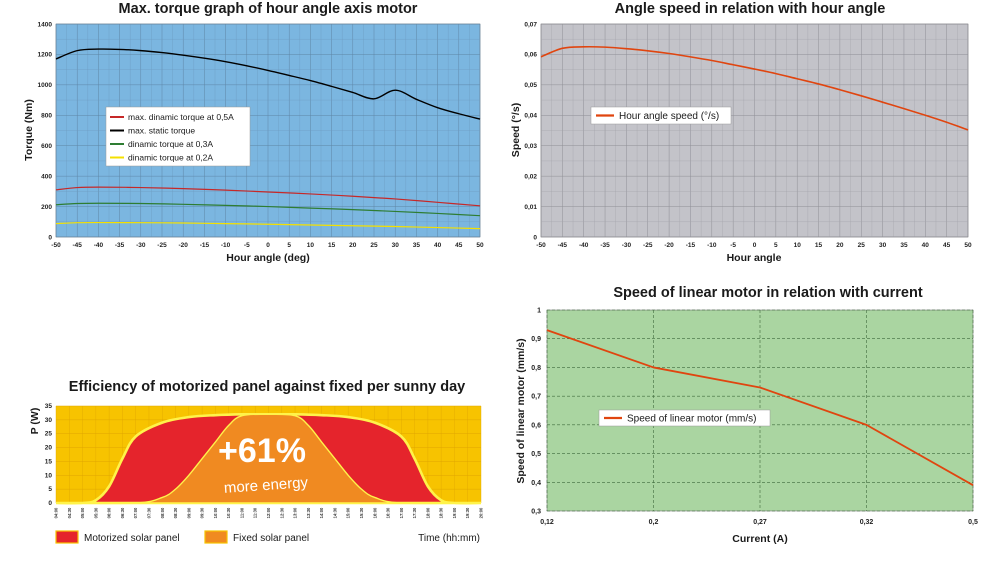 The image size is (1004, 566). I want to click on angle-speed-x-tick-label: 10, so click(798, 245).